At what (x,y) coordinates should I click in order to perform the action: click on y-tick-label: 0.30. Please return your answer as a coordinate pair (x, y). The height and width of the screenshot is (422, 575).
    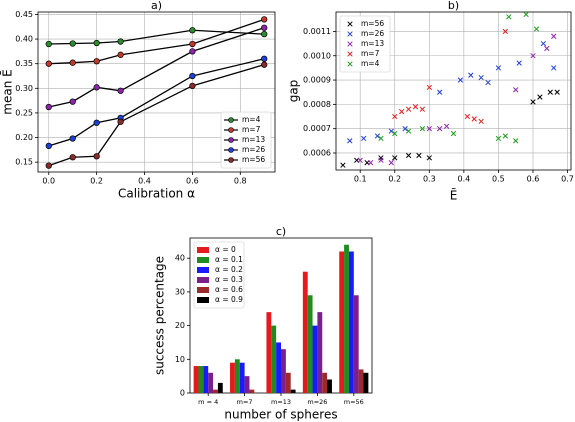
    Looking at the image, I should click on (24, 88).